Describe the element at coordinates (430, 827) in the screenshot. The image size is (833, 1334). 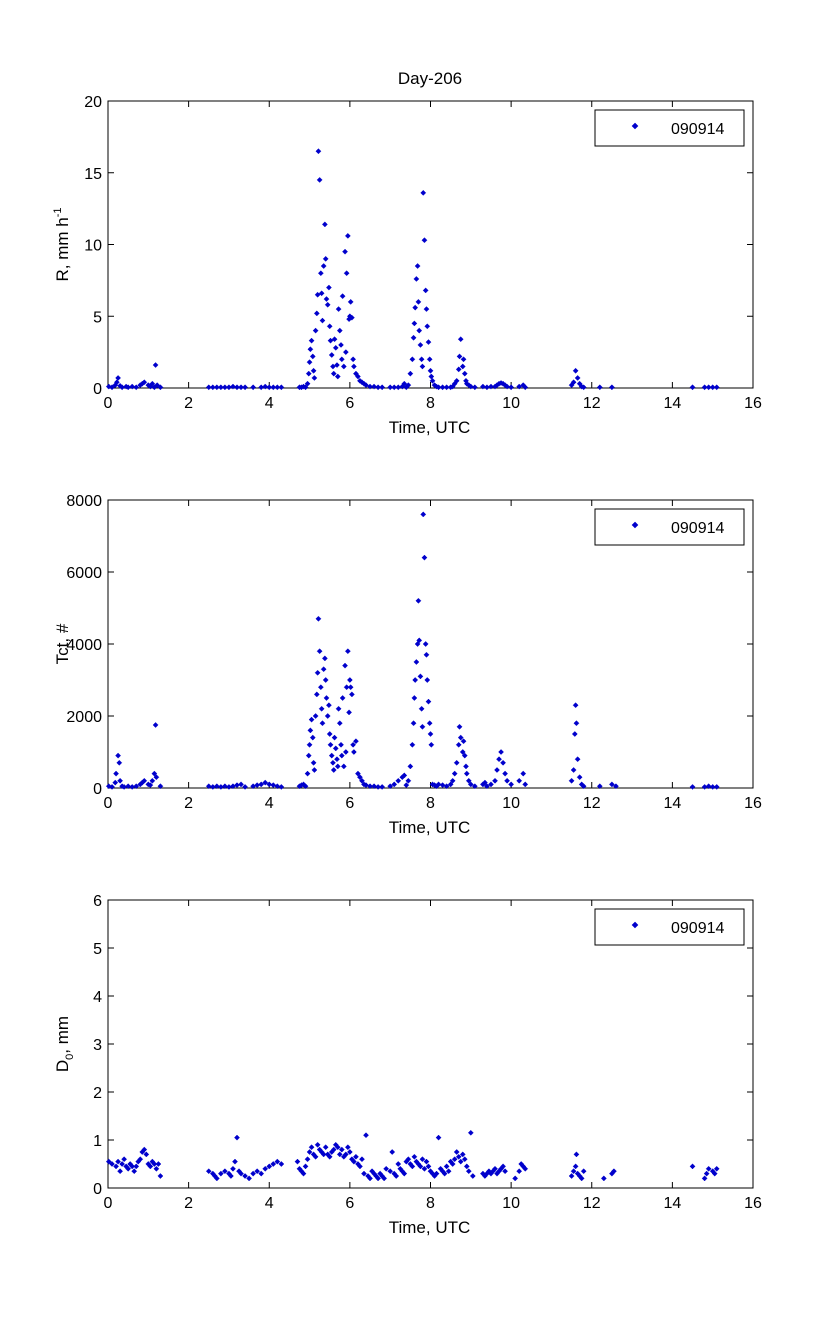
I see `x-axis-label: Time, UTC` at that location.